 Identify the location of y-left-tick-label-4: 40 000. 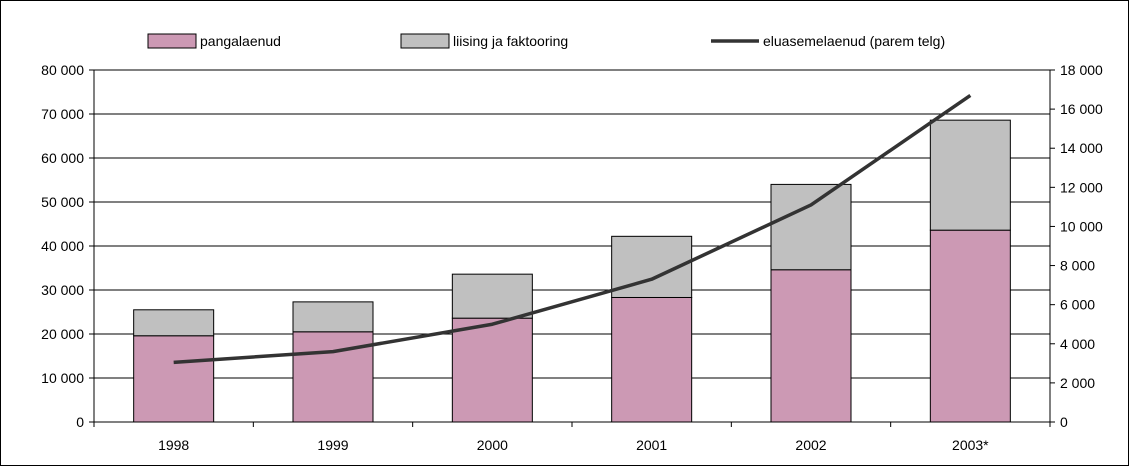
(62, 246).